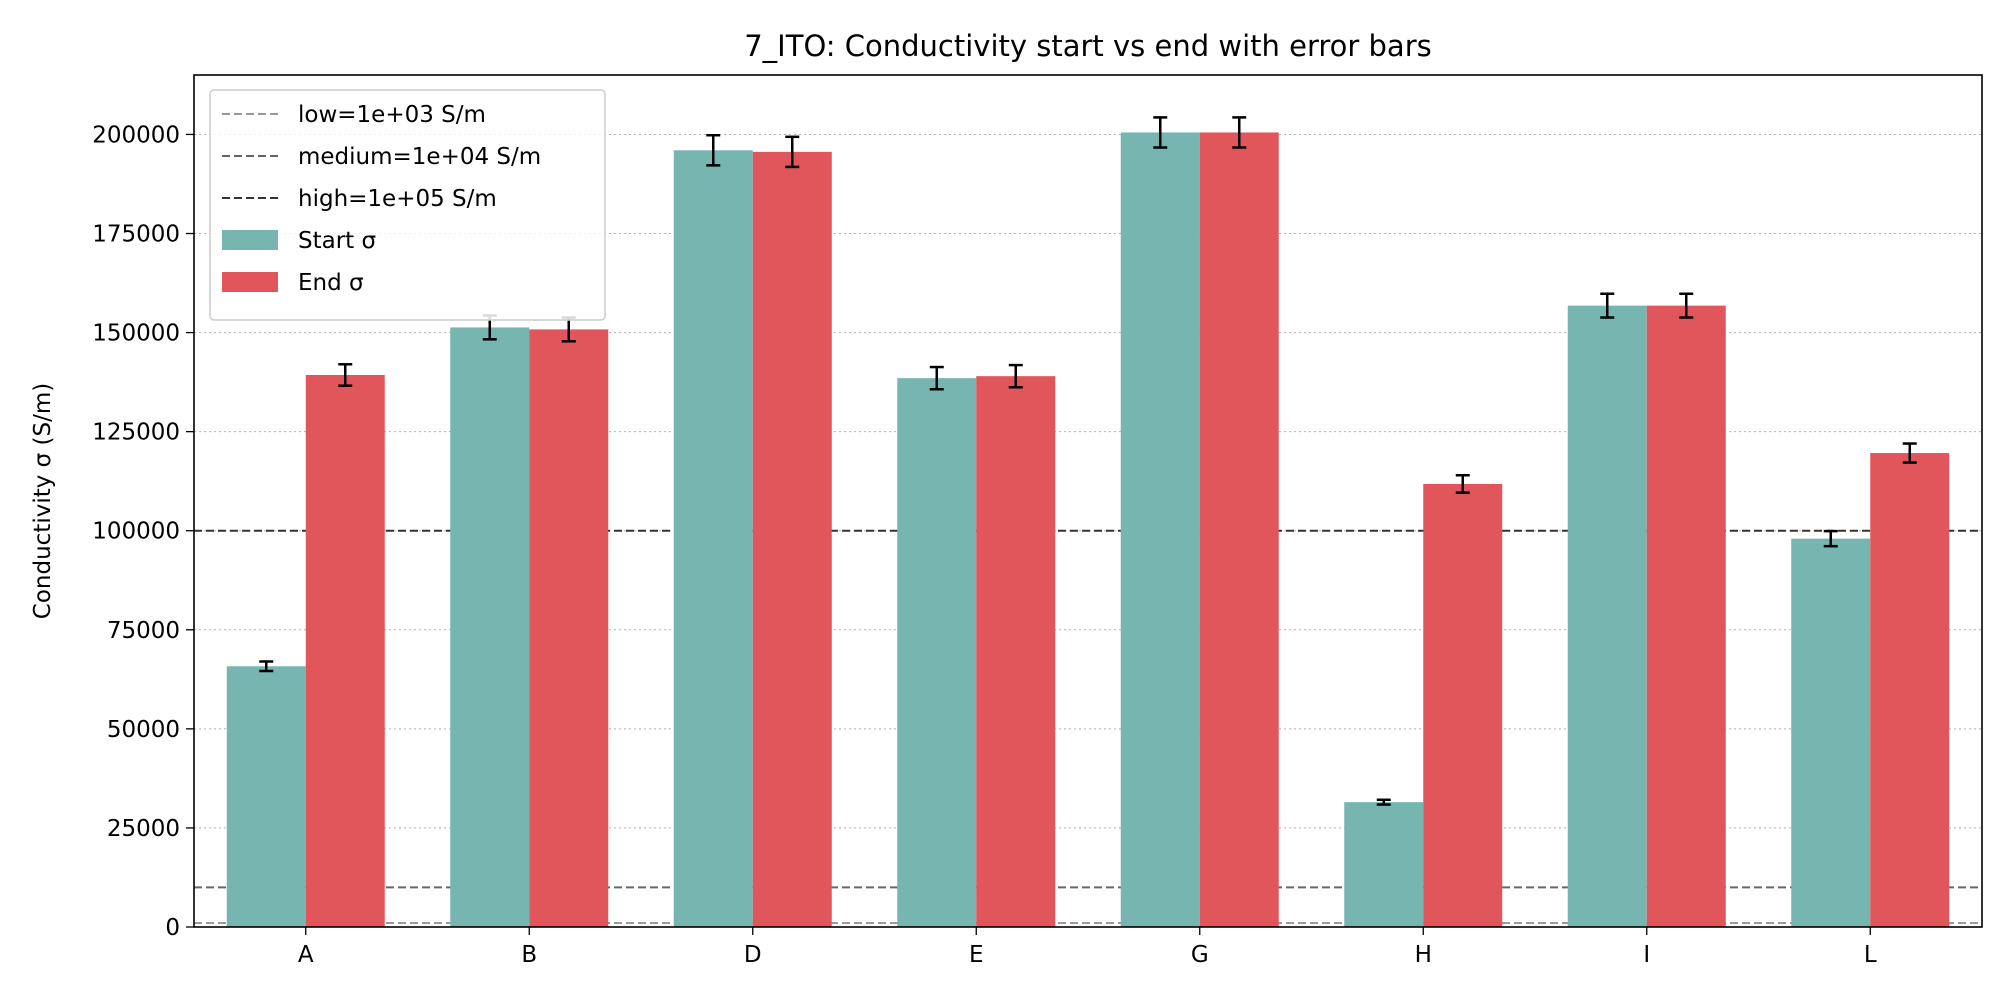 The image size is (2000, 1000). What do you see at coordinates (1646, 955) in the screenshot?
I see `x-tick-label: I` at bounding box center [1646, 955].